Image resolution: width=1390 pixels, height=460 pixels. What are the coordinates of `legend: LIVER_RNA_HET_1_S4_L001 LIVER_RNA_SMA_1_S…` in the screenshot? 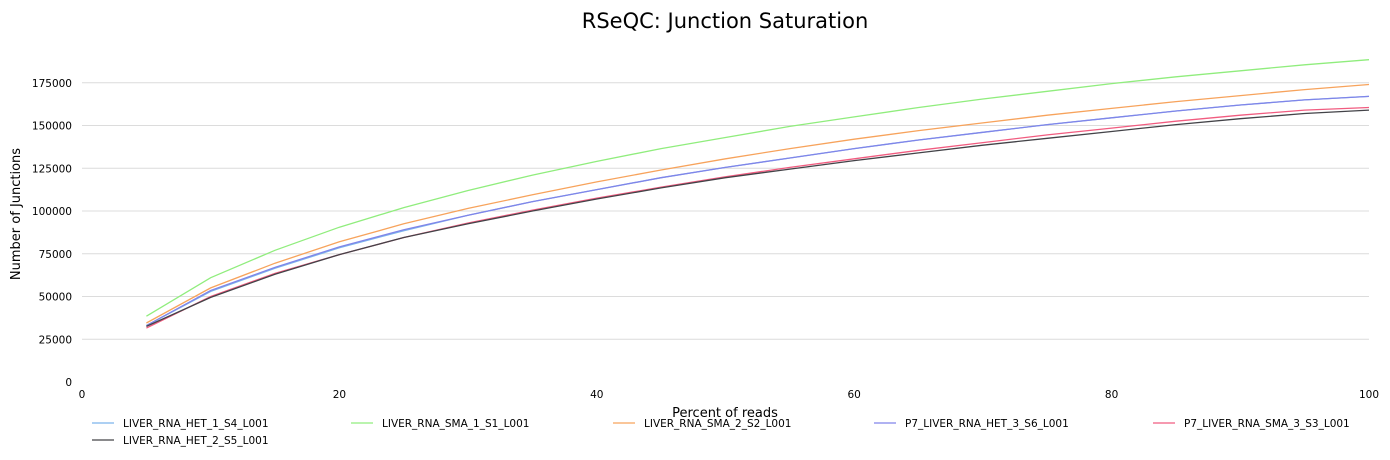 It's located at (721, 432).